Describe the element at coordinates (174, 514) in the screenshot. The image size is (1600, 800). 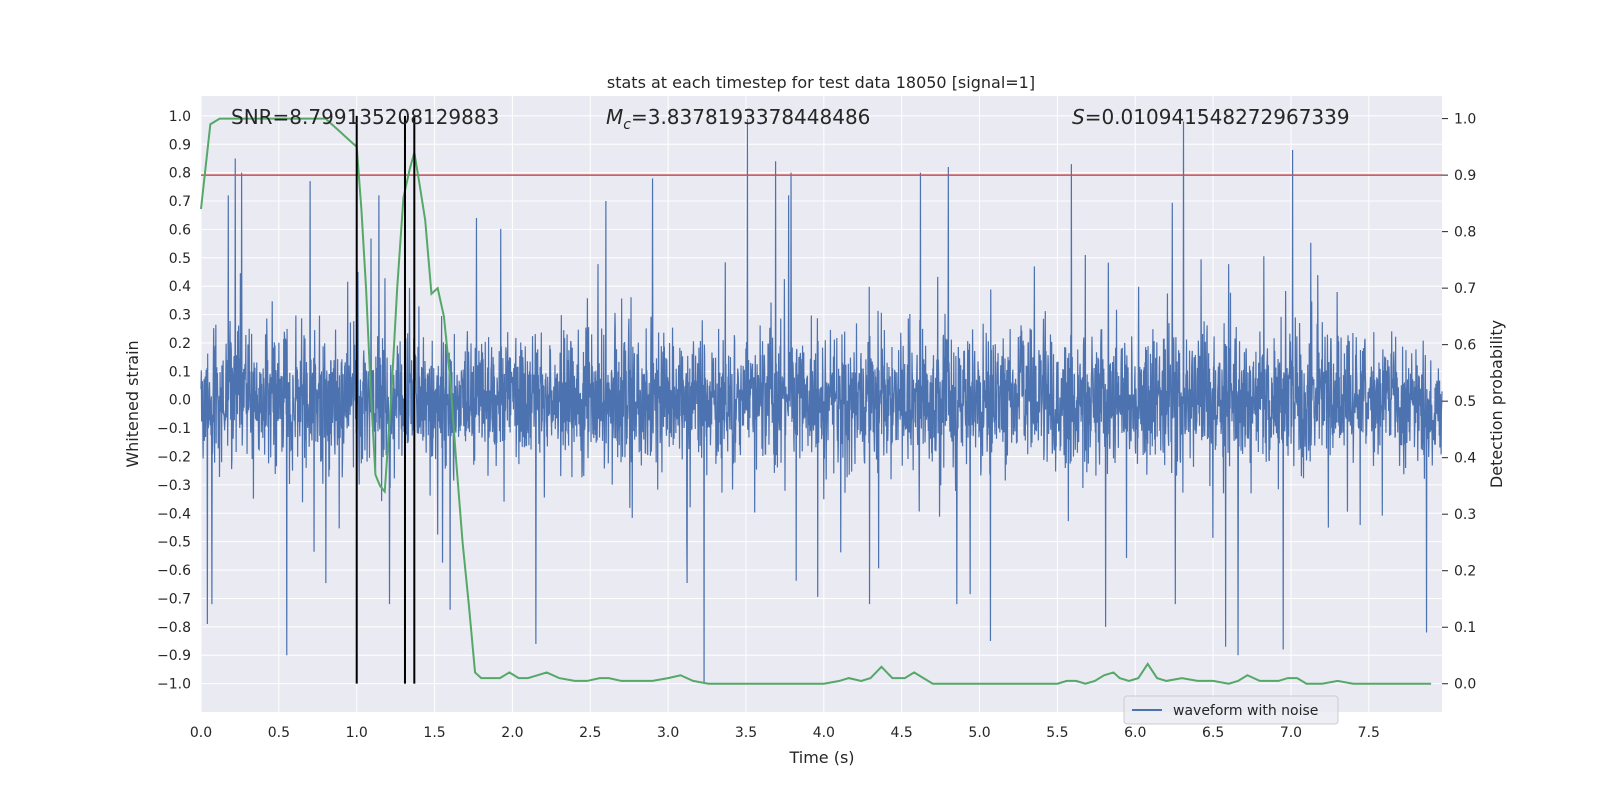
I see `y-left-tick-label: −0.4` at that location.